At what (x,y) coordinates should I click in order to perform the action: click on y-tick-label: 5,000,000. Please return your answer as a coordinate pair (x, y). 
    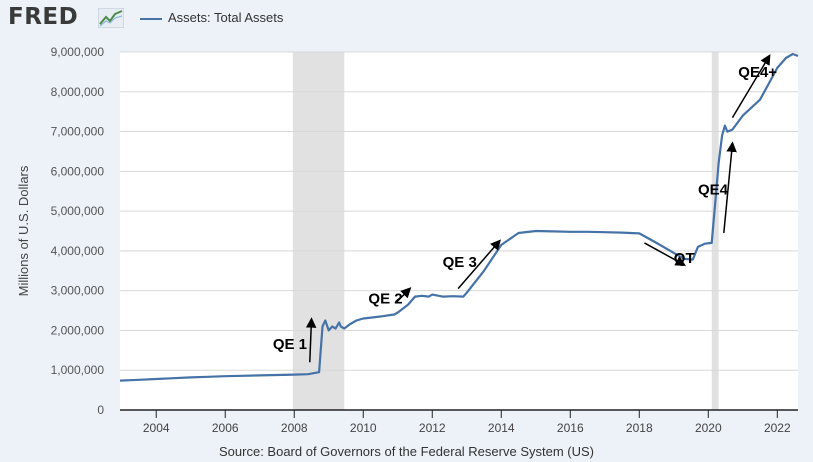
    Looking at the image, I should click on (78, 211).